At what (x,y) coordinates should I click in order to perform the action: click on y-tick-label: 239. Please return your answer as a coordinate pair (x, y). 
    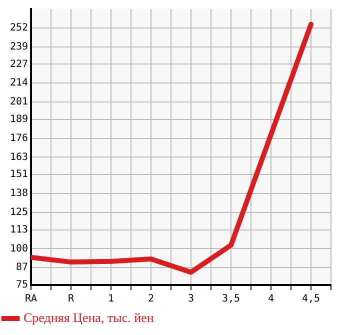
    Looking at the image, I should click on (19, 46).